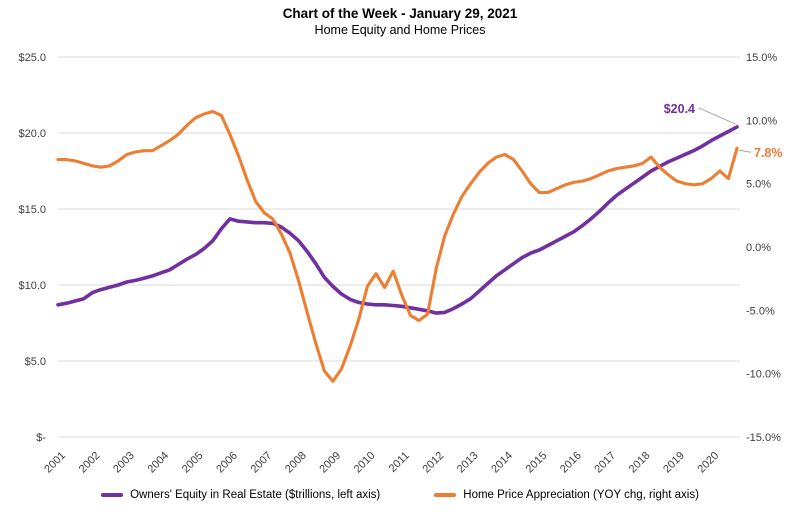 The height and width of the screenshot is (518, 800). I want to click on home-price-end-label: 7.8%, so click(768, 153).